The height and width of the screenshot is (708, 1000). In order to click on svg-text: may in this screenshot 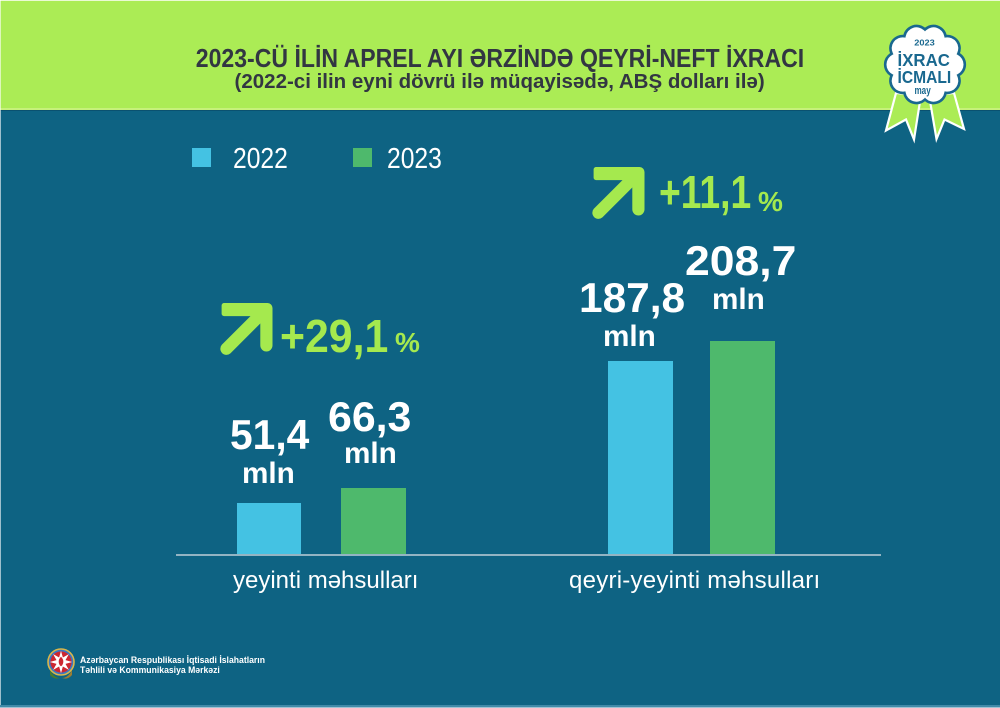, I will do `click(922, 91)`.